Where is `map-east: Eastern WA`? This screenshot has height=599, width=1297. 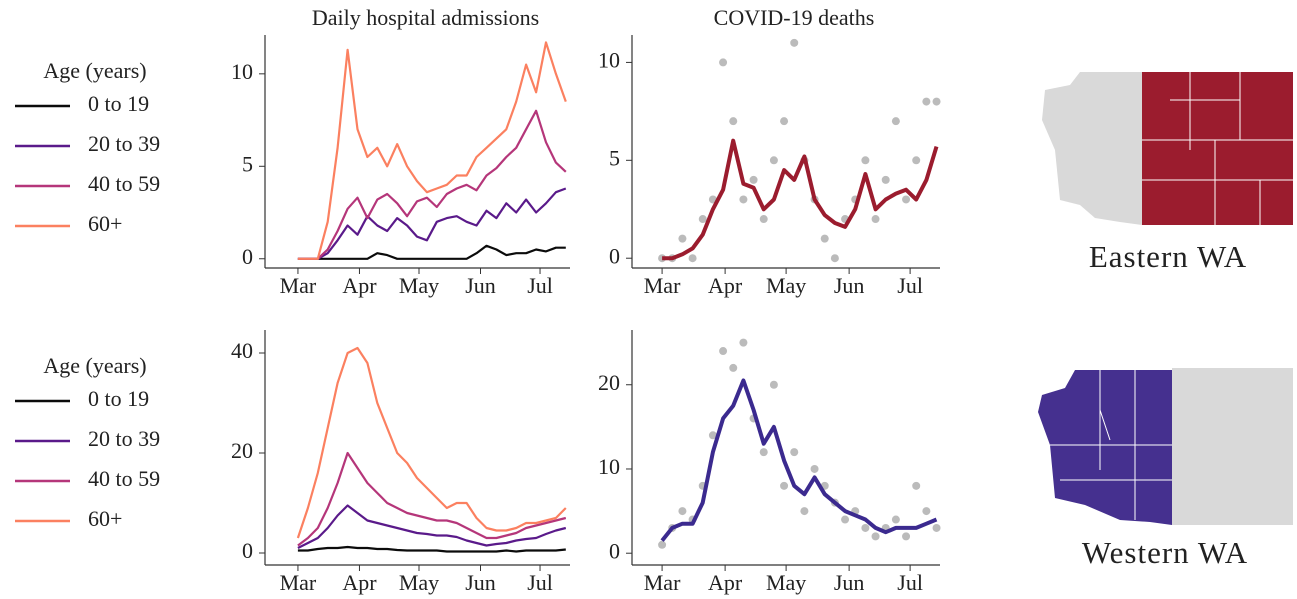
map-east: Eastern WA is located at coordinates (1167, 173).